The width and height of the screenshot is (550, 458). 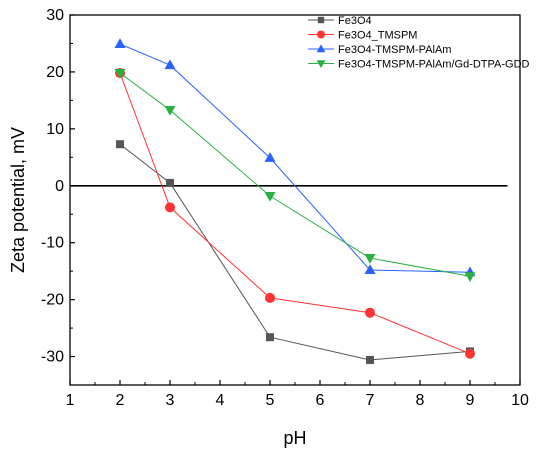 I want to click on legend-label: Fe3O4-TMSPM-PAlAm/Gd-DTPA-GDD, so click(x=434, y=65).